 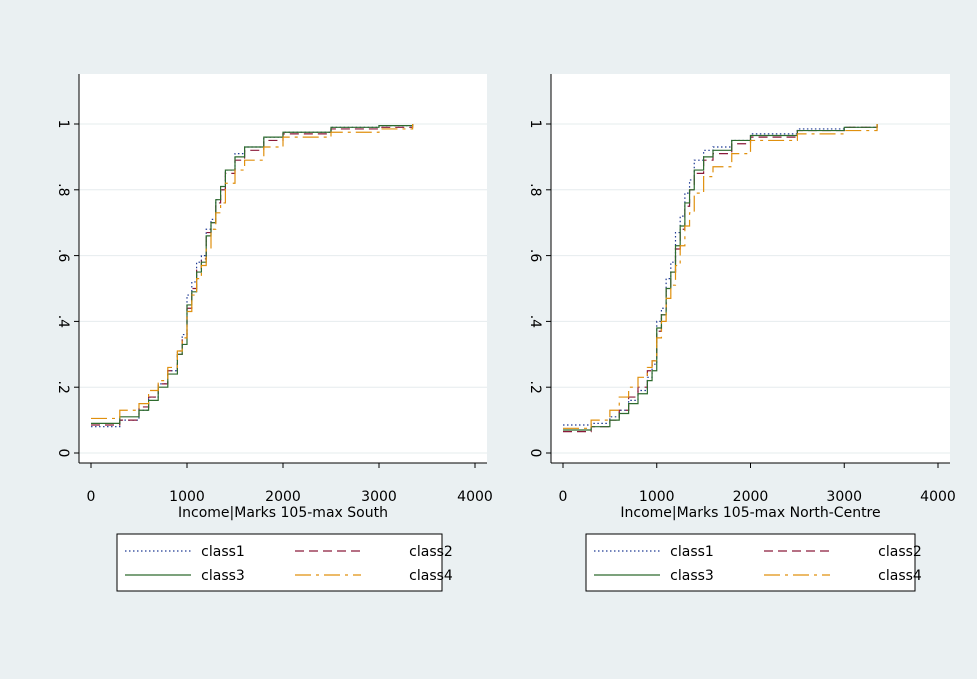 I want to click on x-axis-label-south: Income|Marks 105-max South, so click(x=283, y=513).